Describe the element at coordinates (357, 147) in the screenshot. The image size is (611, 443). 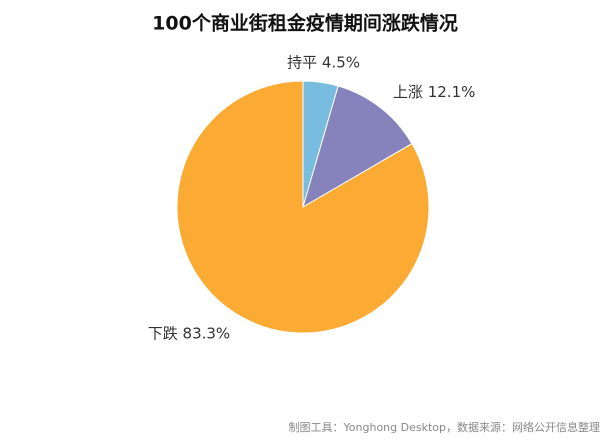
I see `pie-slice` at that location.